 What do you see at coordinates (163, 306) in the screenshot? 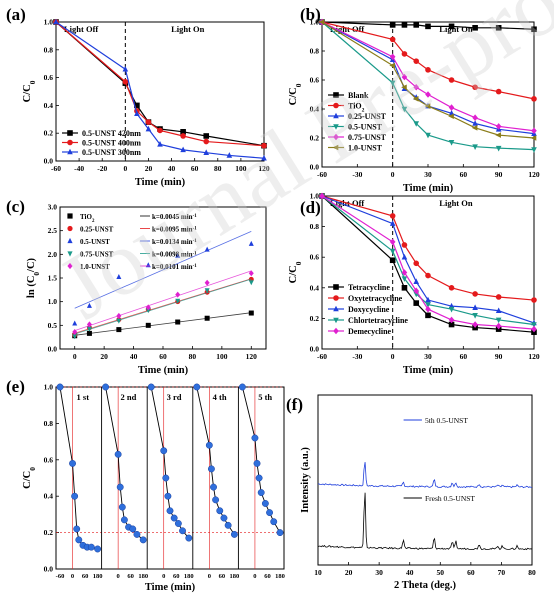
I see `fit-line` at bounding box center [163, 306].